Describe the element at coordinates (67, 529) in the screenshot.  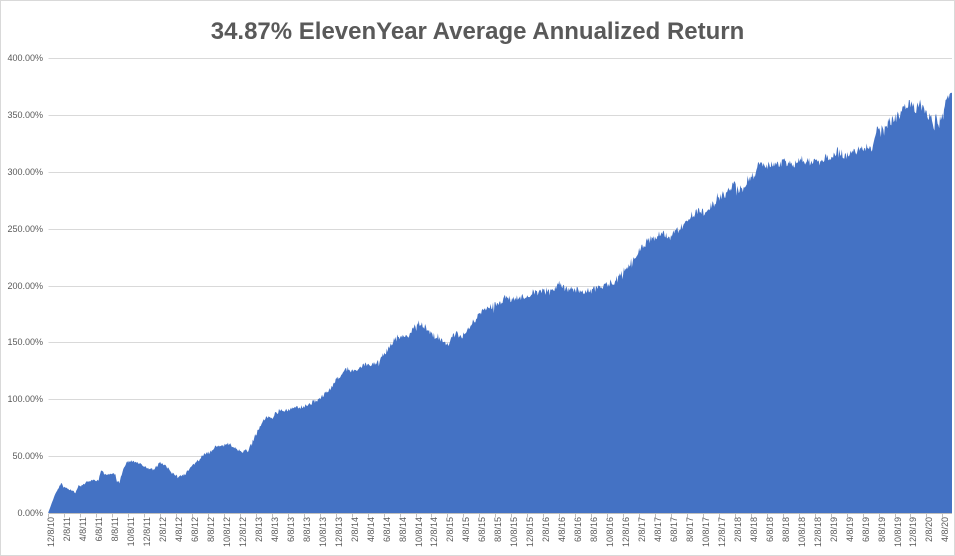
I see `x-tick-label: 2/8/11` at that location.